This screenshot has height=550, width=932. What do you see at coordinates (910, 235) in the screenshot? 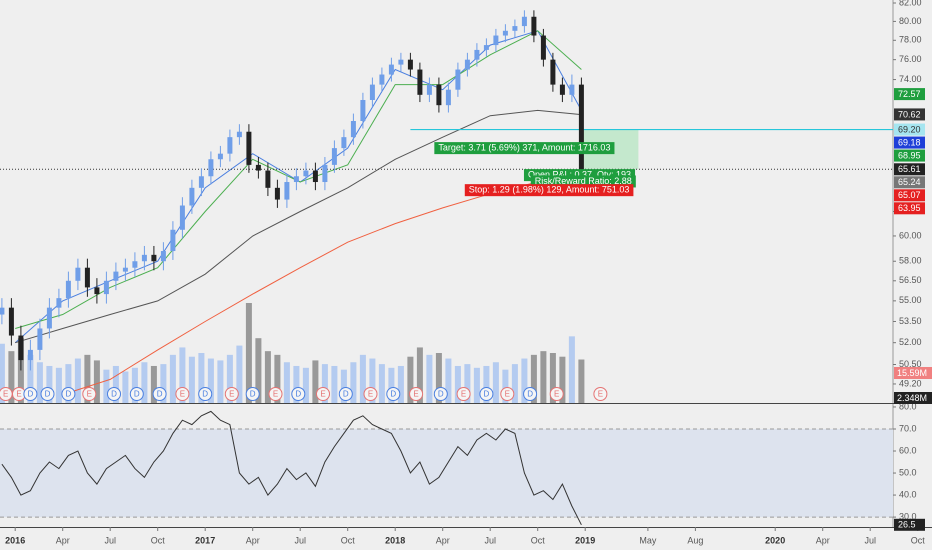
I see `y-tick-label: 60.00` at bounding box center [910, 235].